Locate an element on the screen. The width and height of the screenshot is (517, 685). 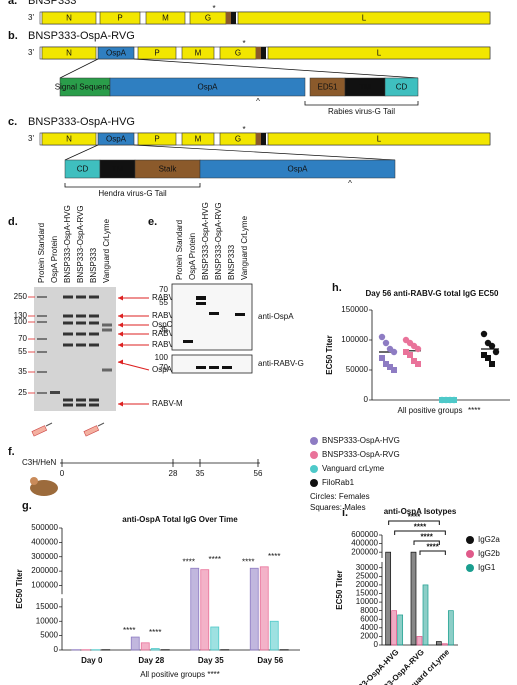
x-tick-label: Day 0 is located at coordinates (92, 660).